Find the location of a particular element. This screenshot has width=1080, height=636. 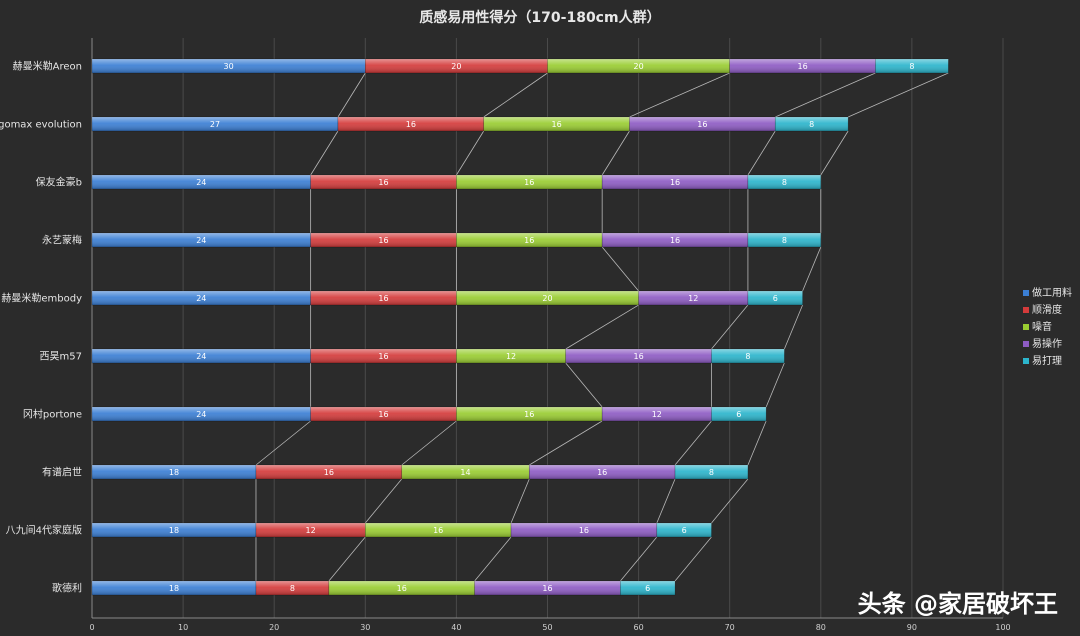

category-label: 保友金豪b is located at coordinates (59, 182).